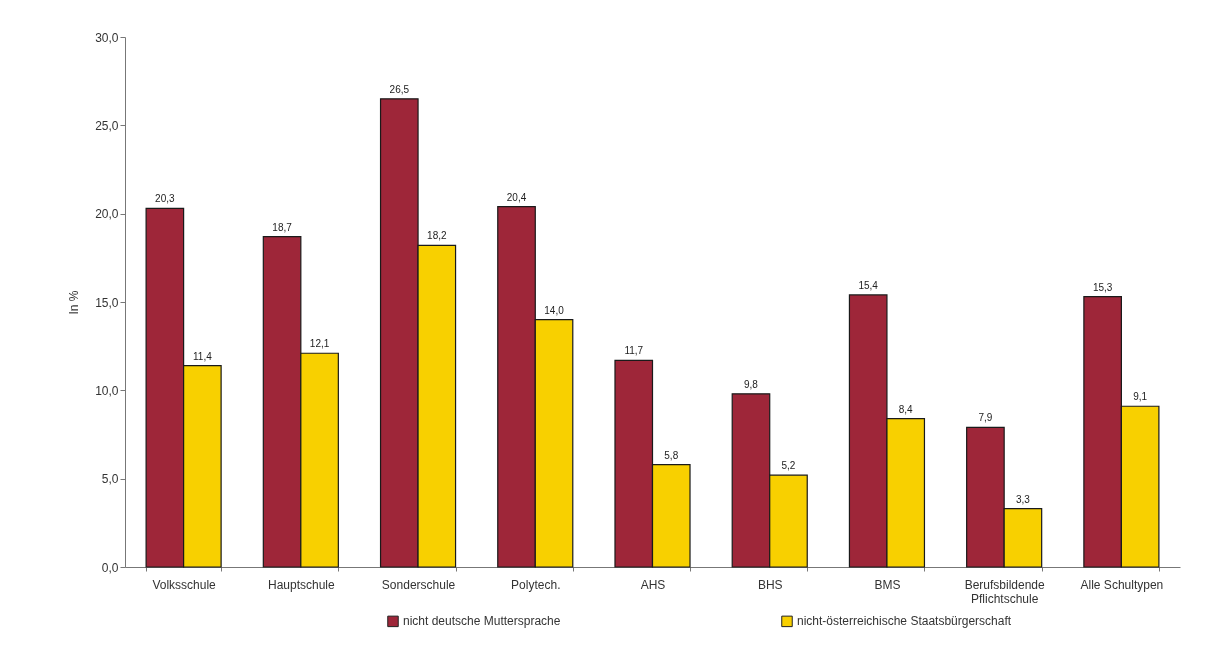 This screenshot has height=671, width=1211. Describe the element at coordinates (1140, 397) in the screenshot. I see `data-label: 9,1` at that location.